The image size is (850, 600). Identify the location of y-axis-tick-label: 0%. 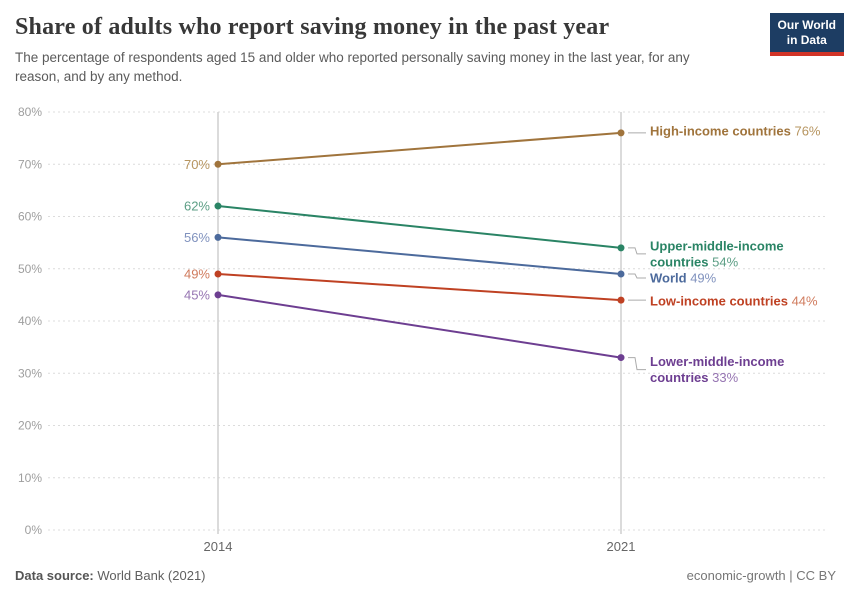
(34, 530).